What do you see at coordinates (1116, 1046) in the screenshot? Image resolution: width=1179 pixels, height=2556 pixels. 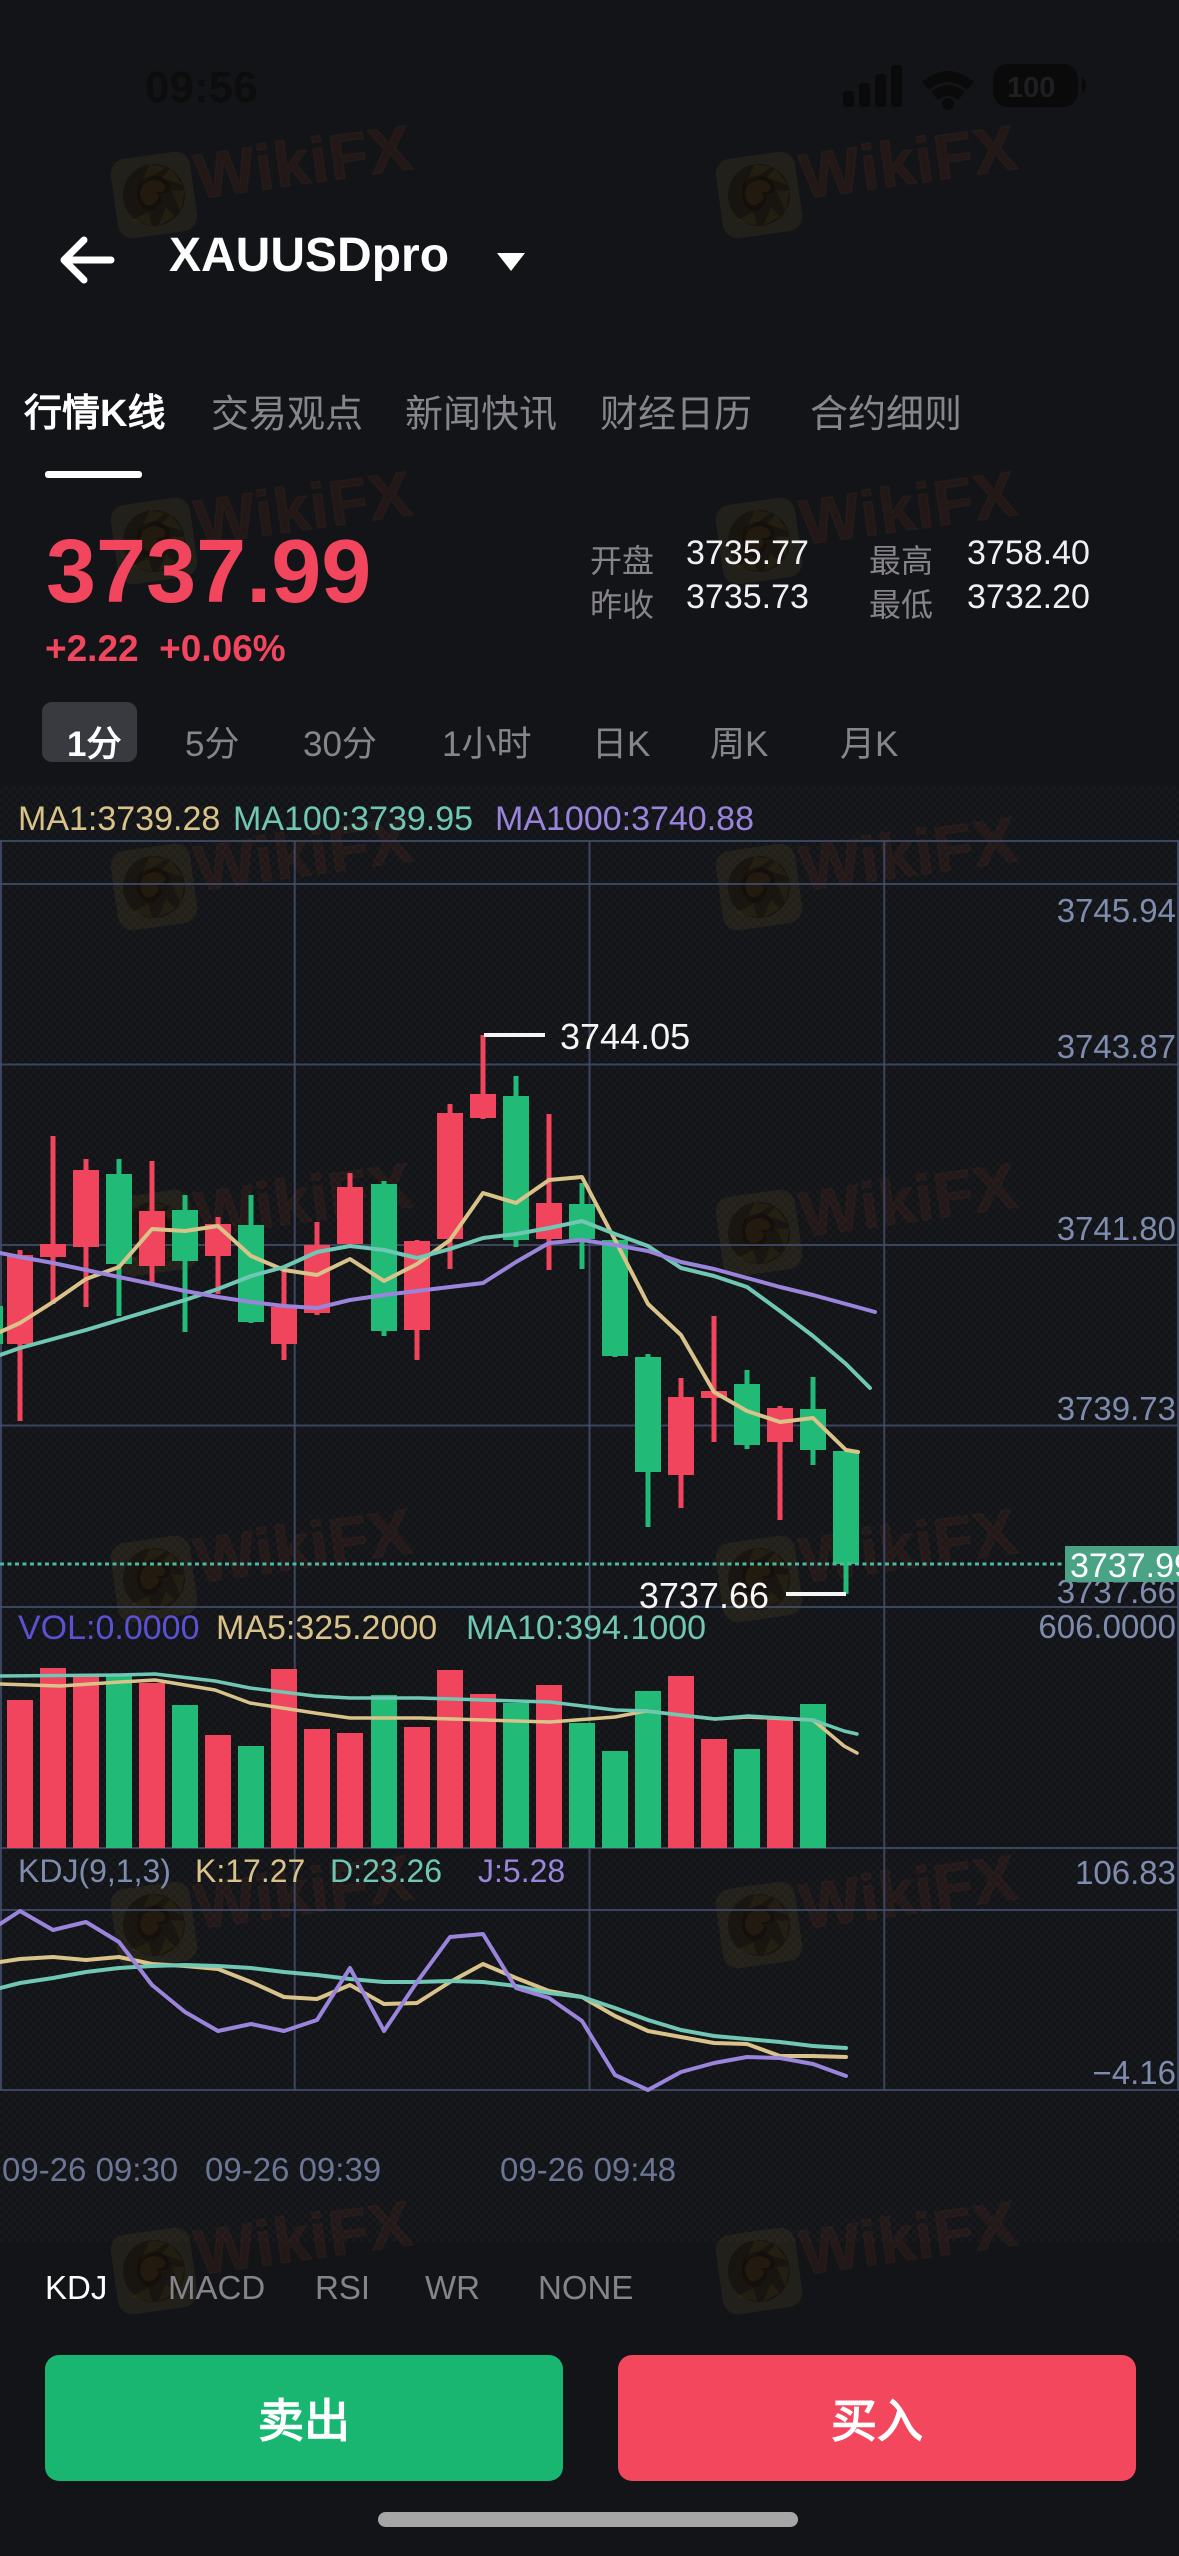 I see `svg-text: 3743.87` at bounding box center [1116, 1046].